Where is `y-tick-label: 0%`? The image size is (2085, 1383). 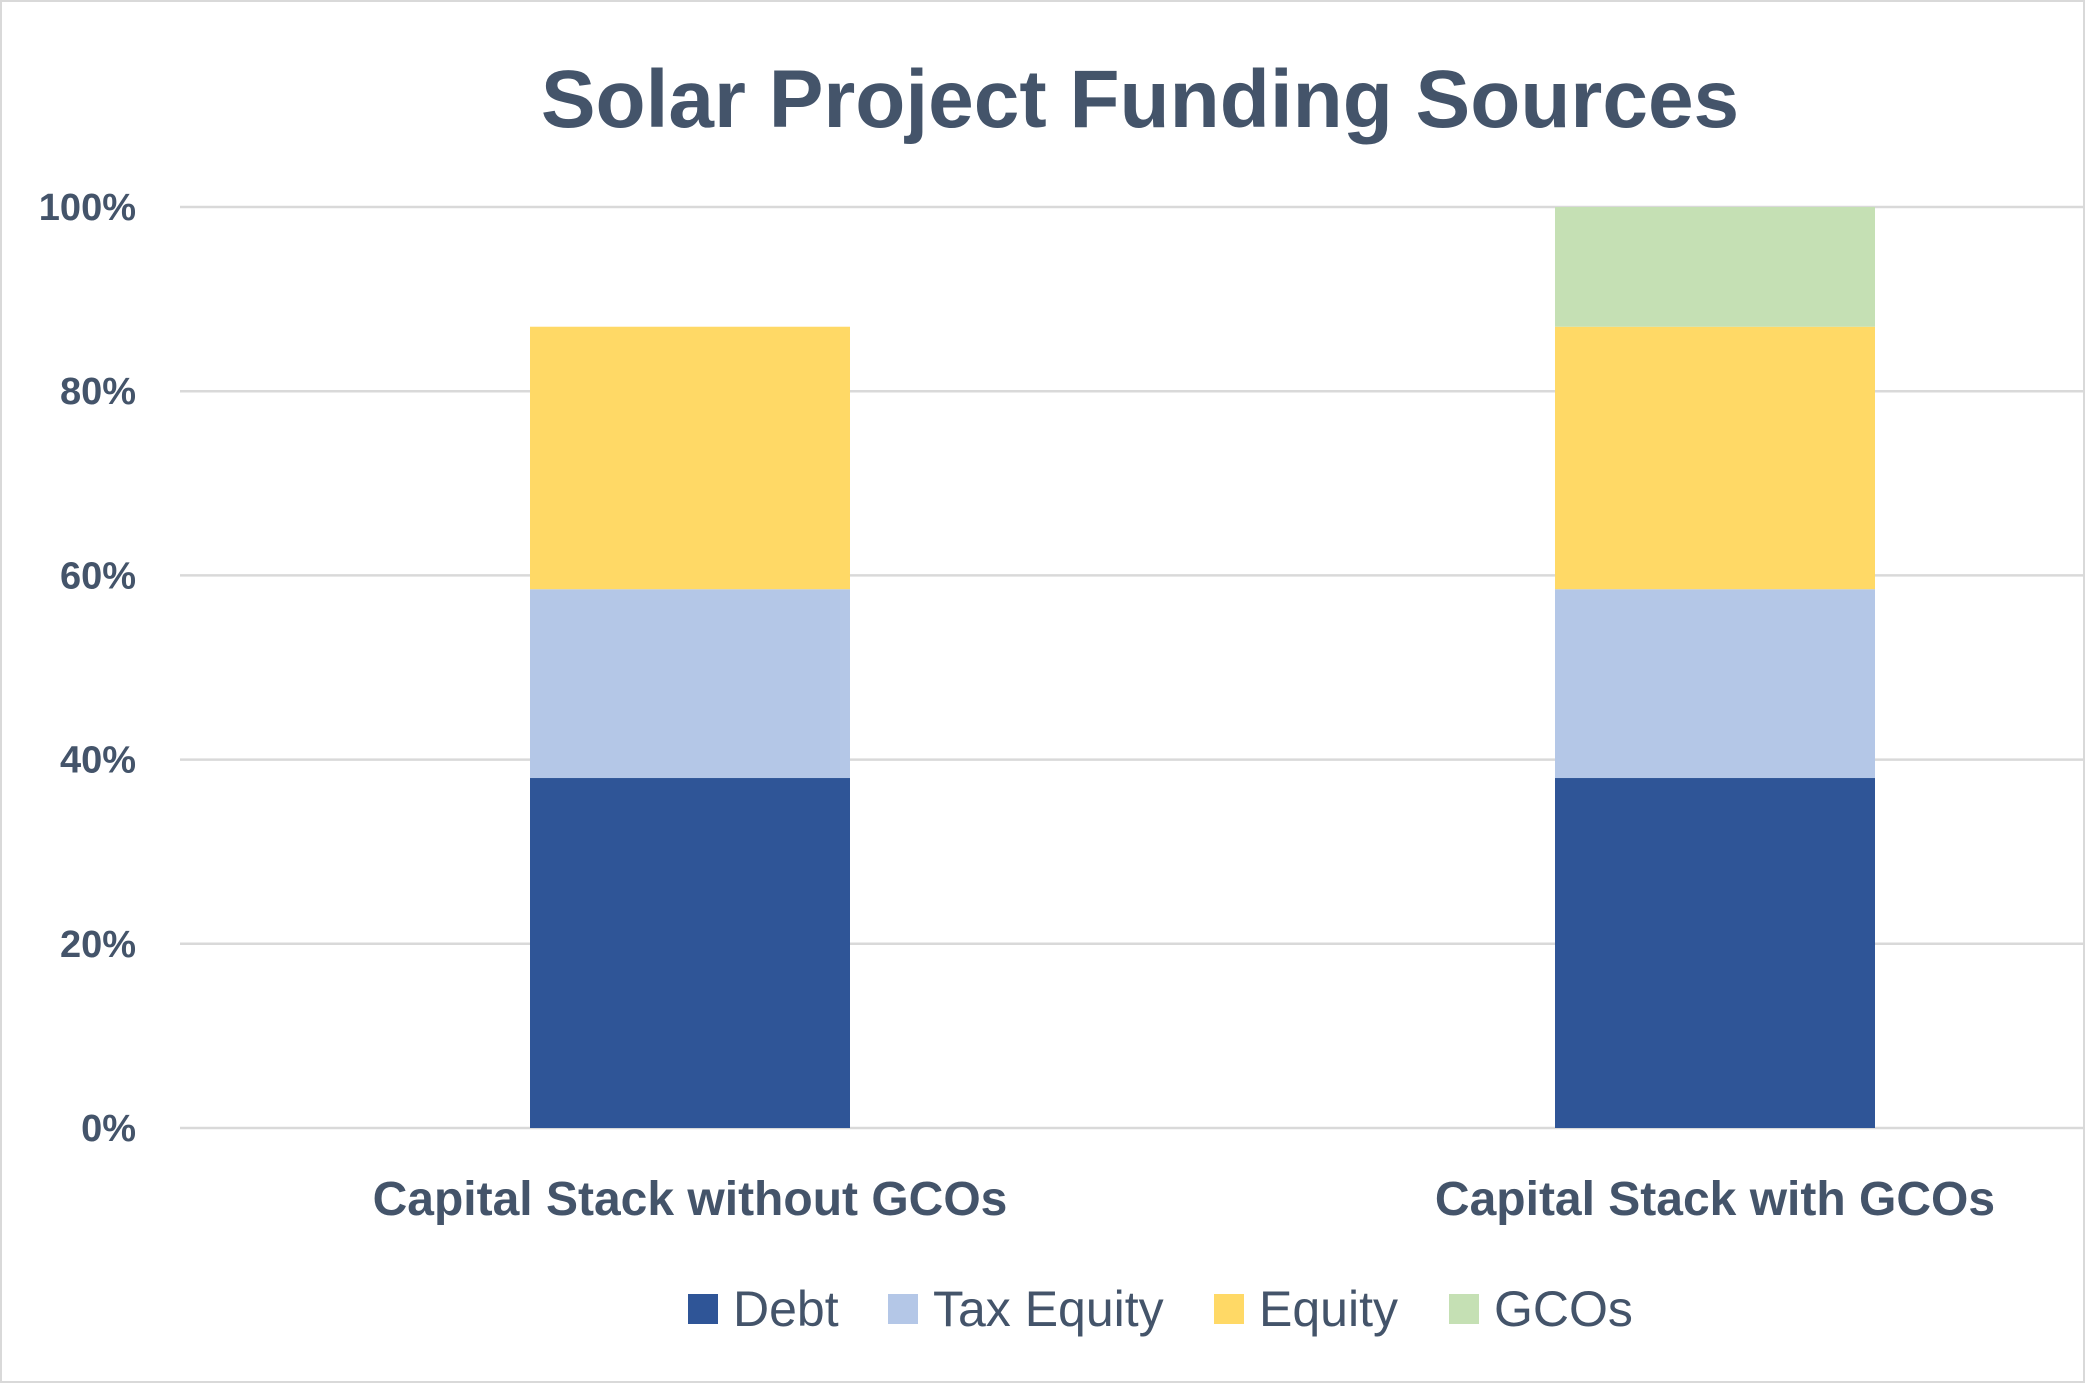
y-tick-label: 0% is located at coordinates (108, 1129).